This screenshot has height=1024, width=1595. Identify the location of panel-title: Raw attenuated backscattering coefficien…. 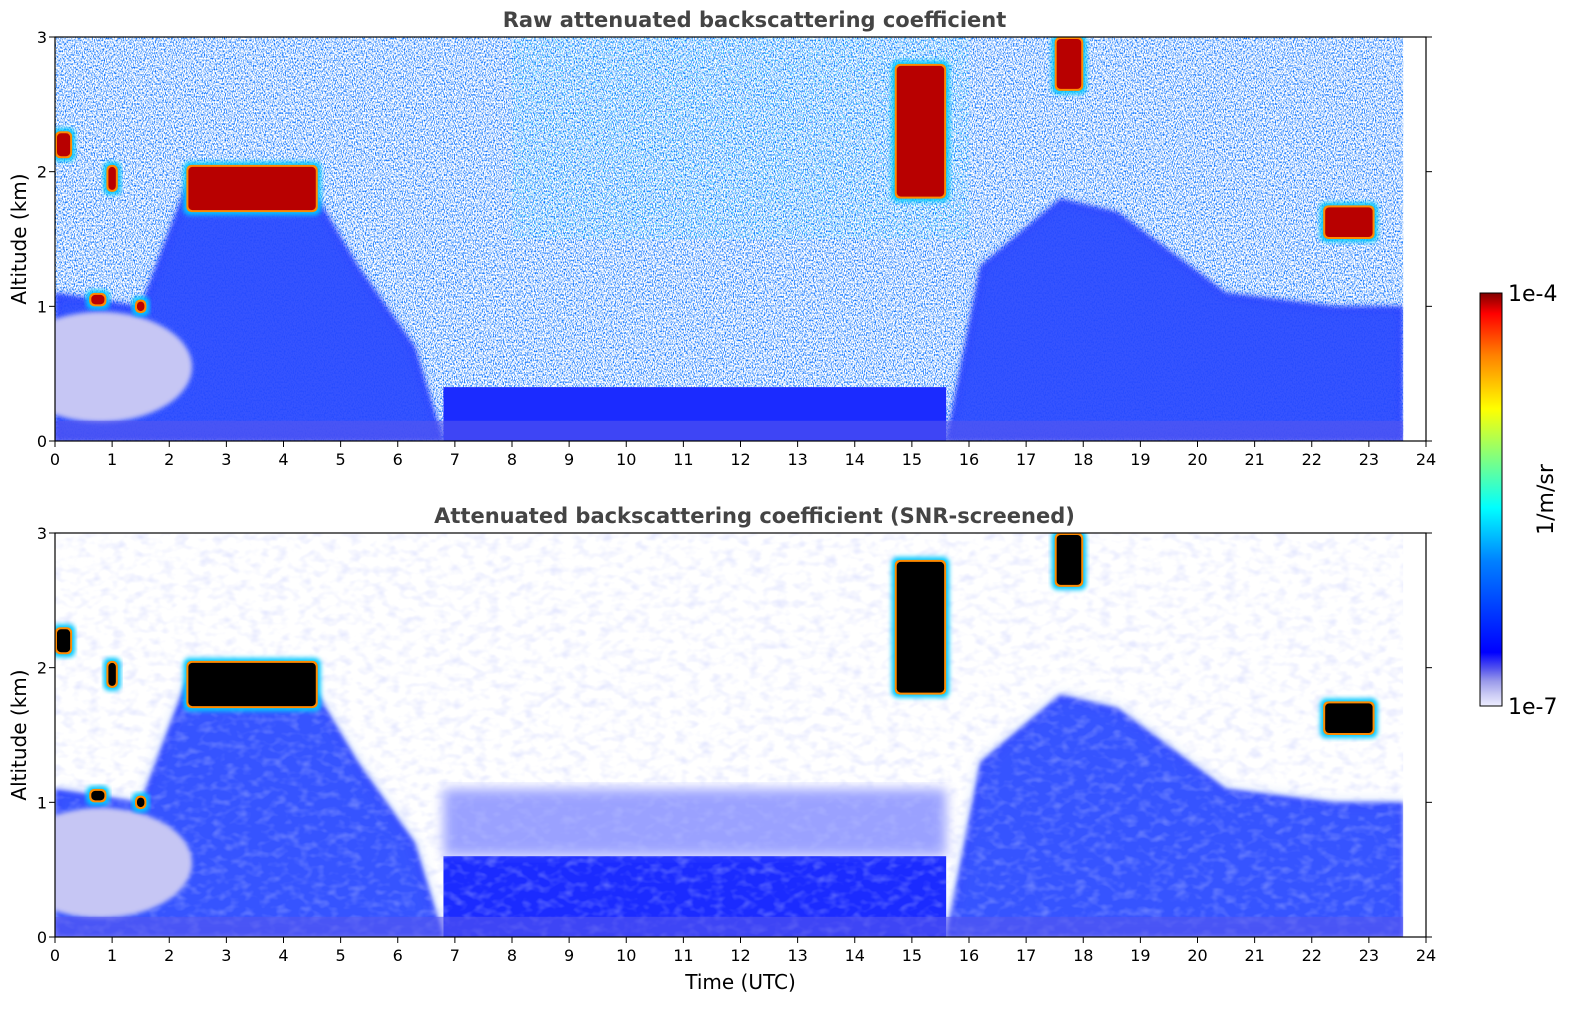
(755, 20).